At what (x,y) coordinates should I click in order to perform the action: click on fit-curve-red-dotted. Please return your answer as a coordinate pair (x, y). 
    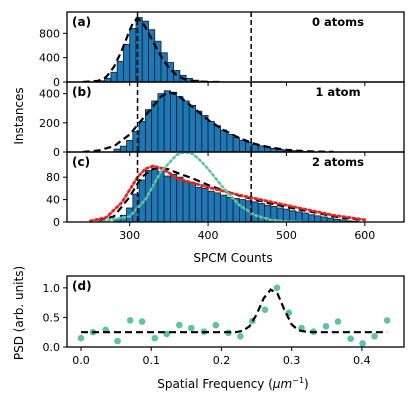
    Looking at the image, I should click on (228, 193).